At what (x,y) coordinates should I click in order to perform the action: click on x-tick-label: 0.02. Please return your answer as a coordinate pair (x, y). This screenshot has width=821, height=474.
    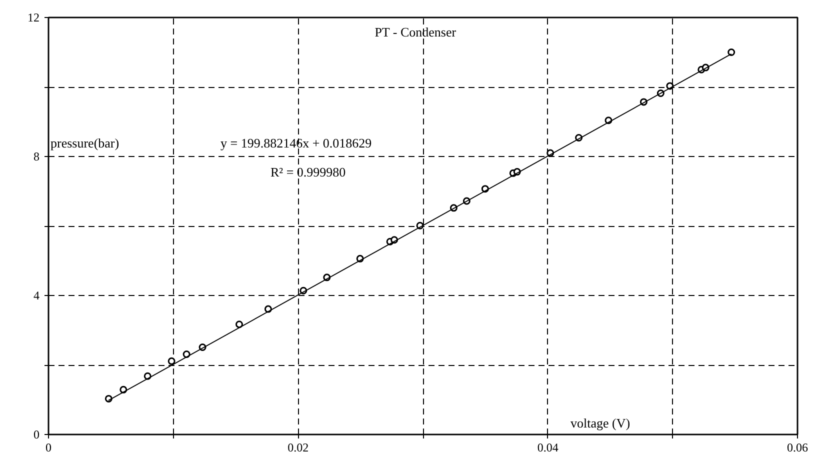
    Looking at the image, I should click on (298, 447).